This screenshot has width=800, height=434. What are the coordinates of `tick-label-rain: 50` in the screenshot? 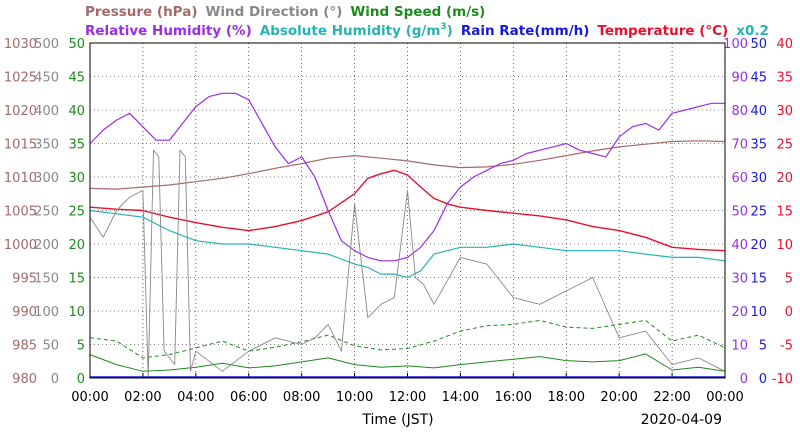 It's located at (758, 44).